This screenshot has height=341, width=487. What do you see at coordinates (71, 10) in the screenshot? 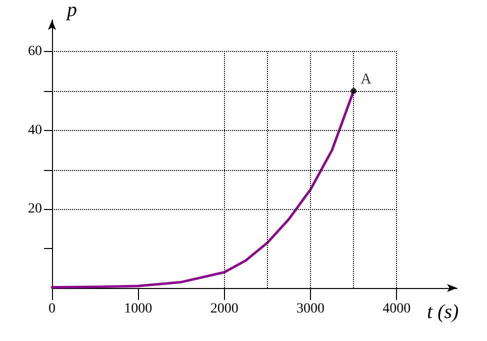
I see `y-axis-title: p` at bounding box center [71, 10].